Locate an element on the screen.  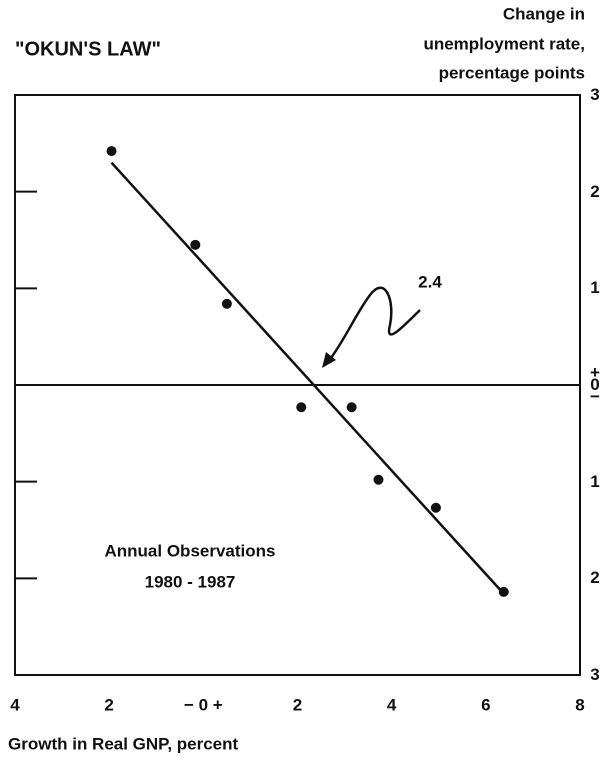
arrow-head is located at coordinates (329, 360).